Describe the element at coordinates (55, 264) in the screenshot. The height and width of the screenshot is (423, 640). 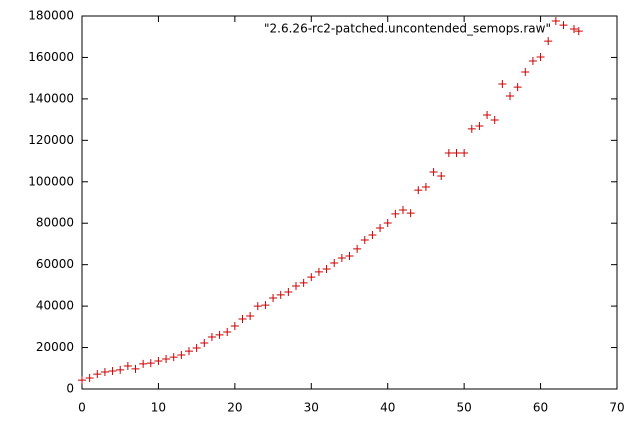
I see `y-tick-label: 60000` at that location.